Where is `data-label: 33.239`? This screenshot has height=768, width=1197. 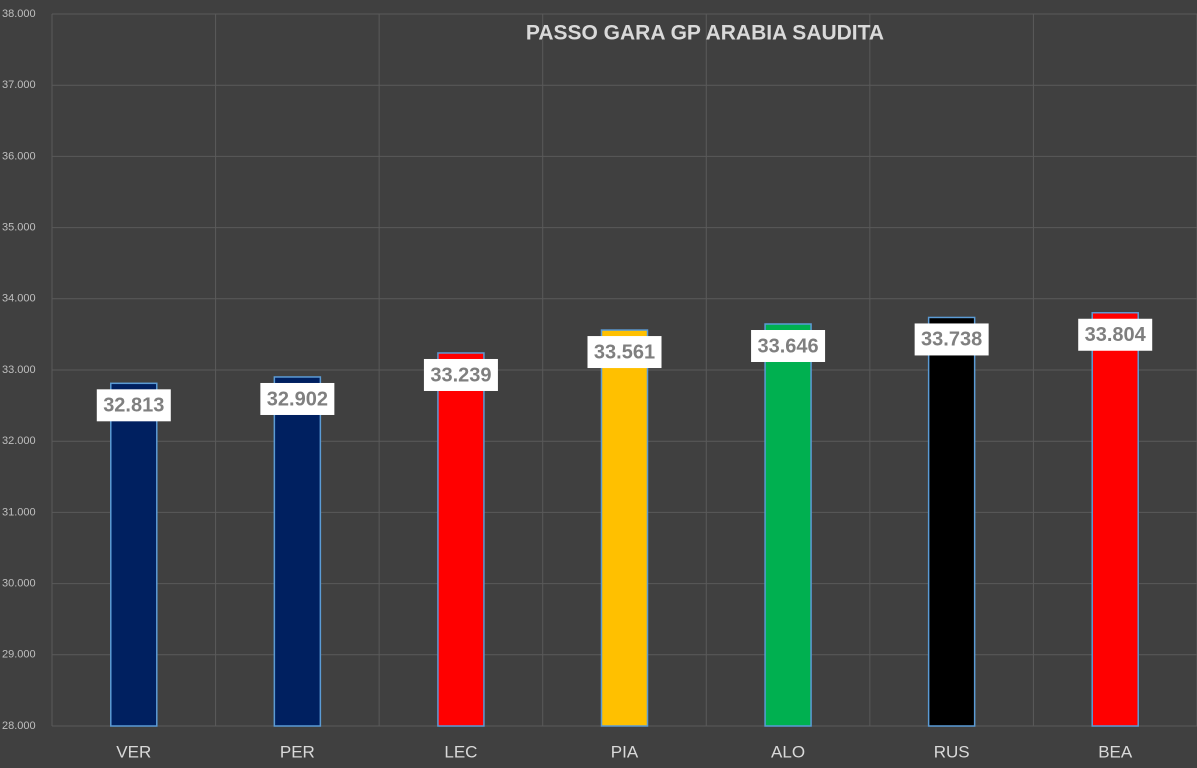
data-label: 33.239 is located at coordinates (460, 375).